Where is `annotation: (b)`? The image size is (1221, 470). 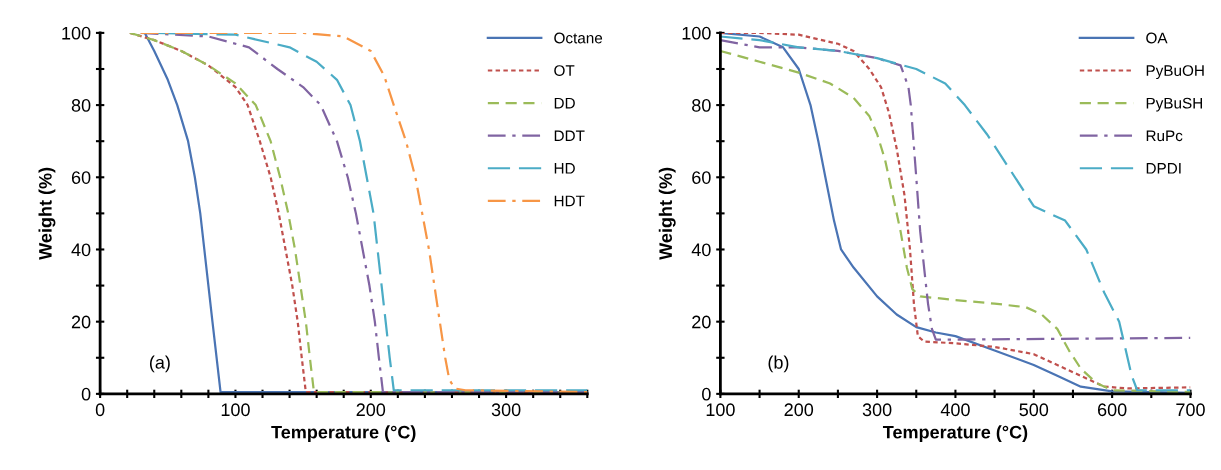
annotation: (b) is located at coordinates (778, 364).